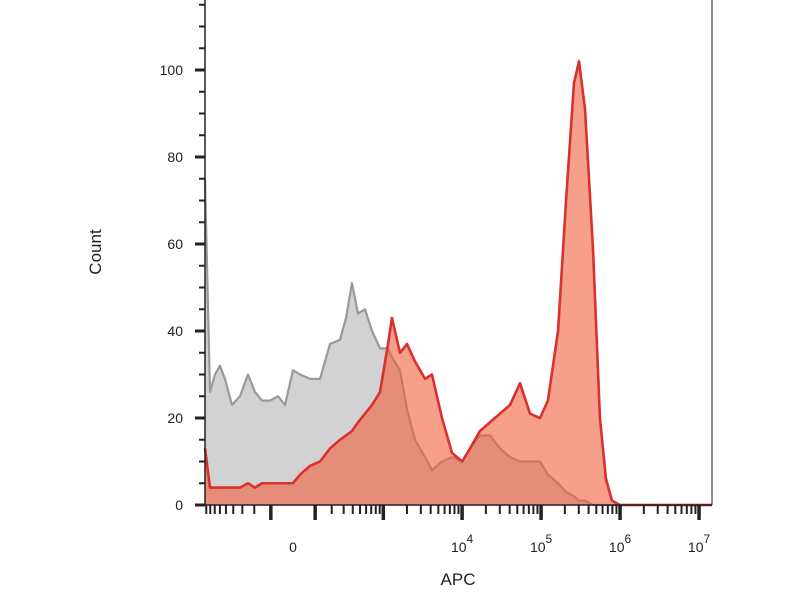  Describe the element at coordinates (706, 539) in the screenshot. I see `x-tick-exponent: 7` at that location.